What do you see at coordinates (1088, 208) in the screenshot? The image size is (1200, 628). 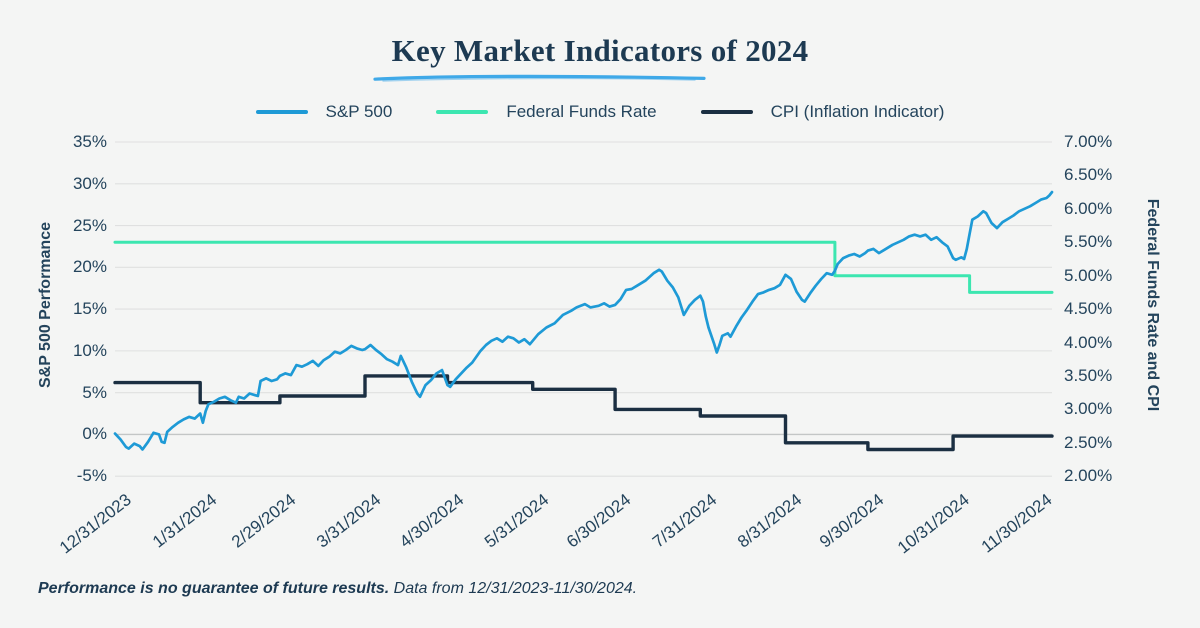 I see `right-axis-tick-6.00%: 6.00%` at bounding box center [1088, 208].